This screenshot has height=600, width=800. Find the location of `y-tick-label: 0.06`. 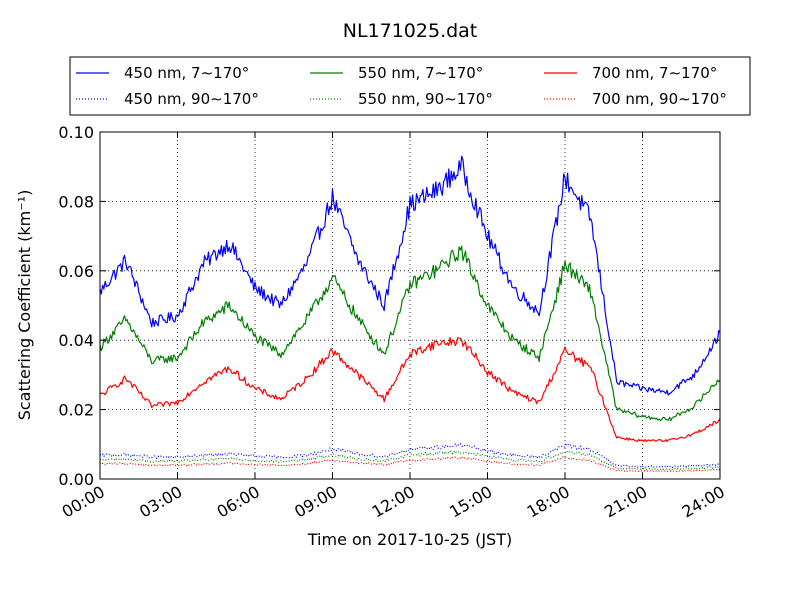

y-tick-label: 0.06 is located at coordinates (76, 271).